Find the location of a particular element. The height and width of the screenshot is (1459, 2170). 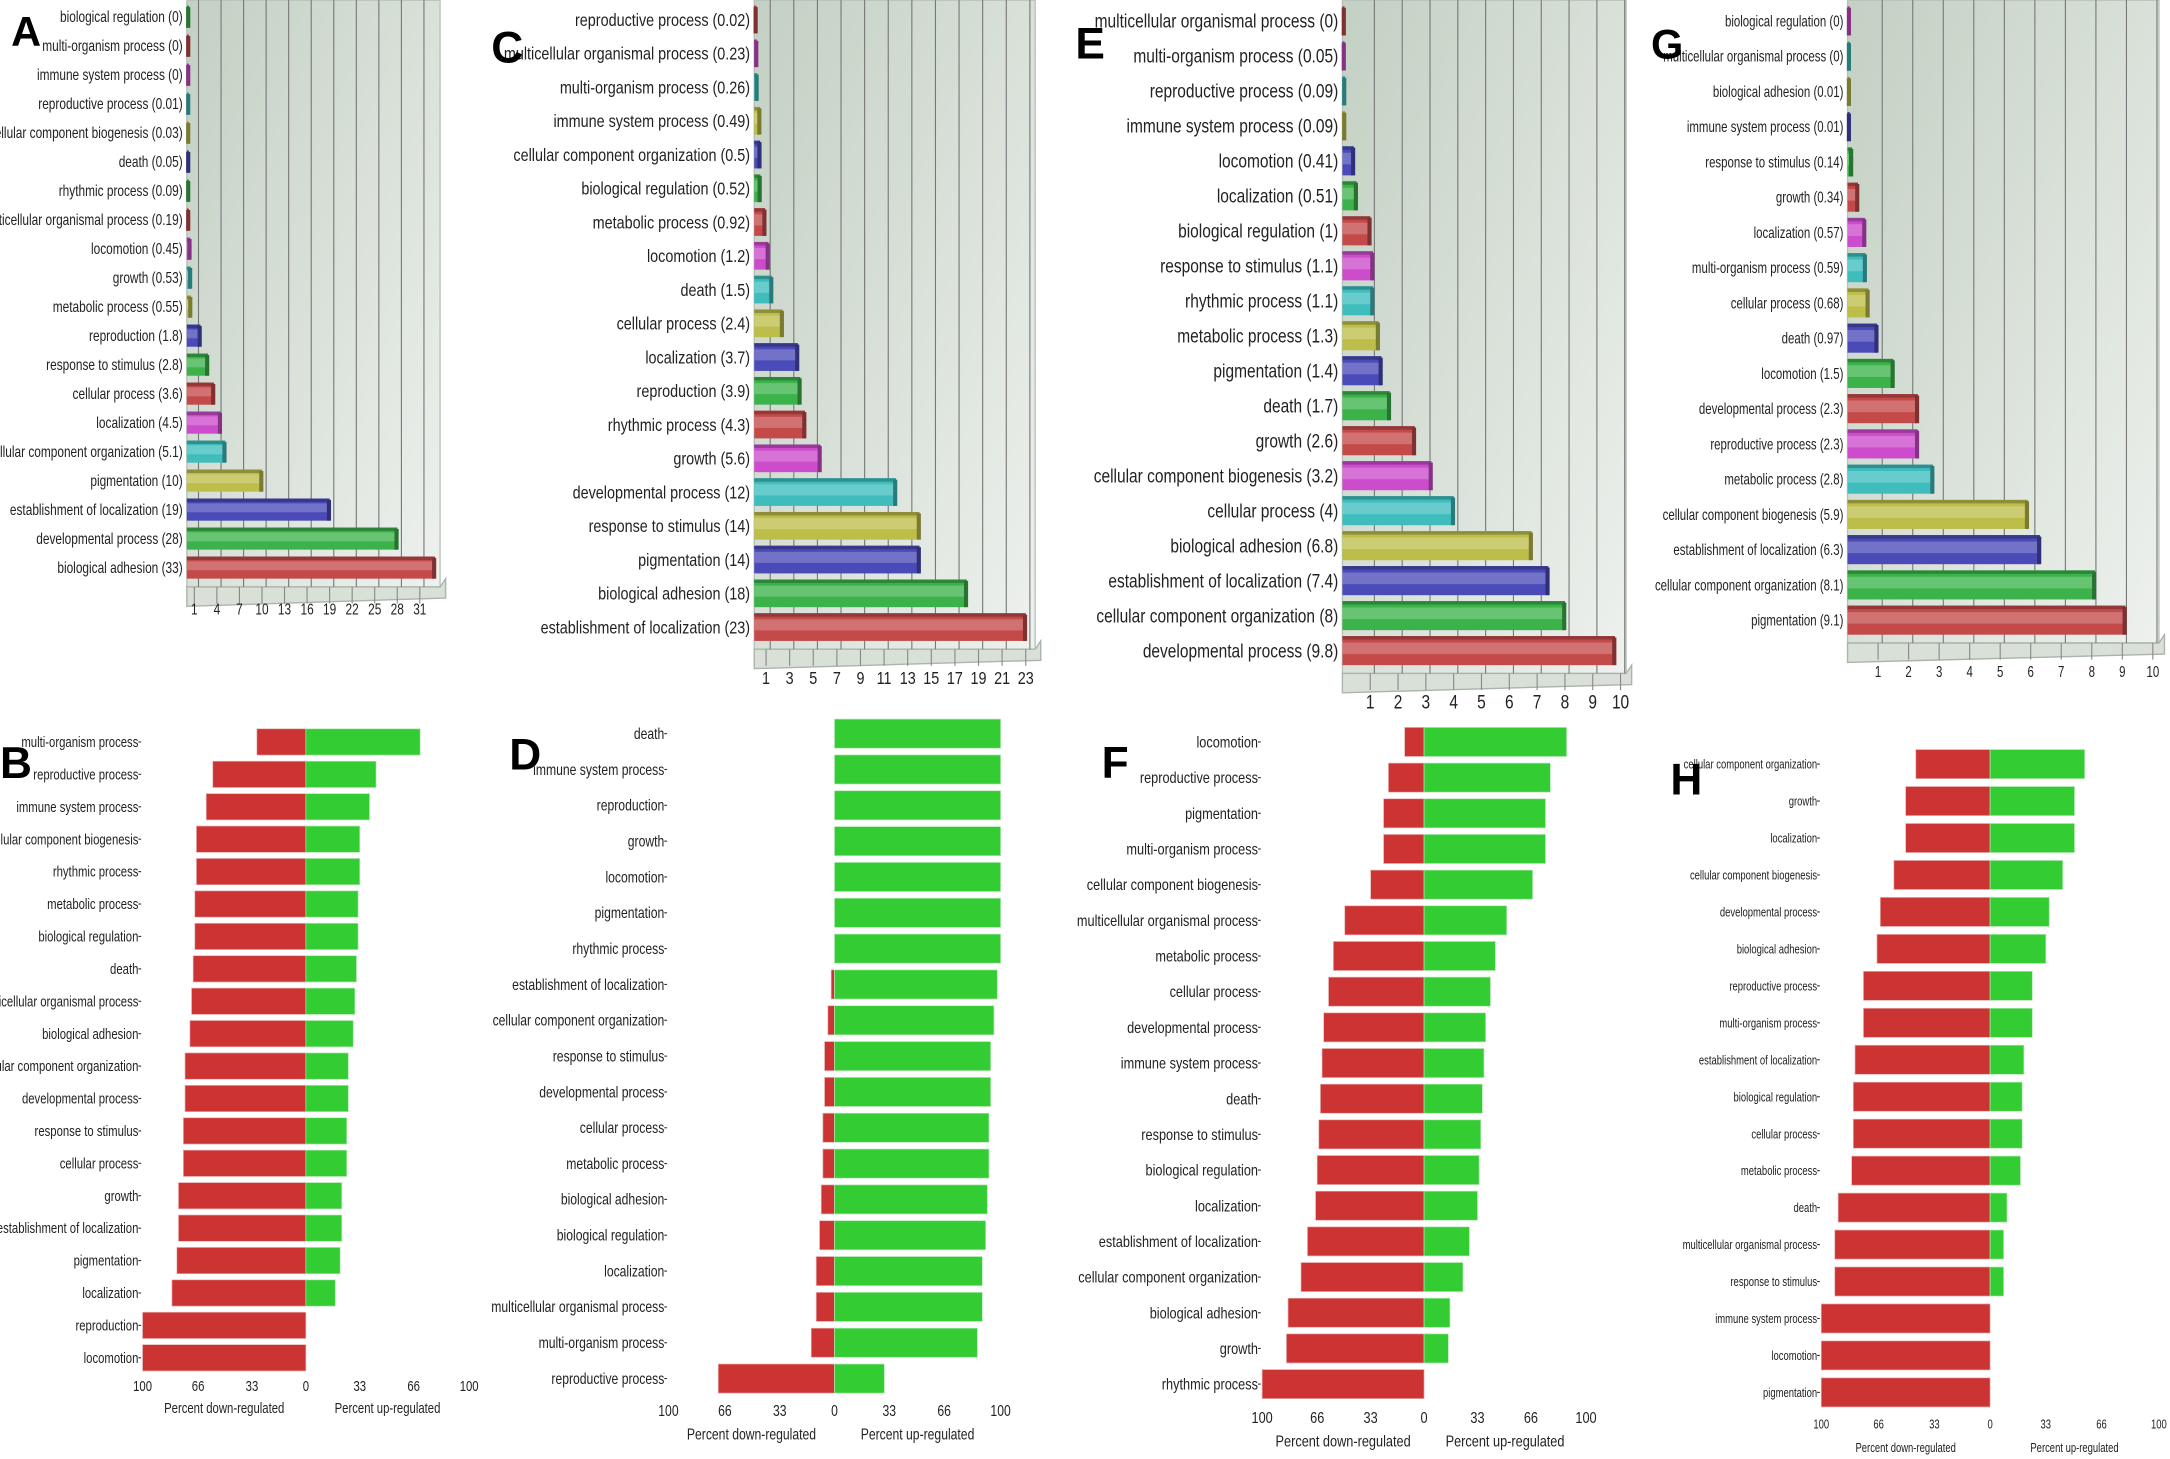

tick-label: 66 is located at coordinates (1531, 1419).